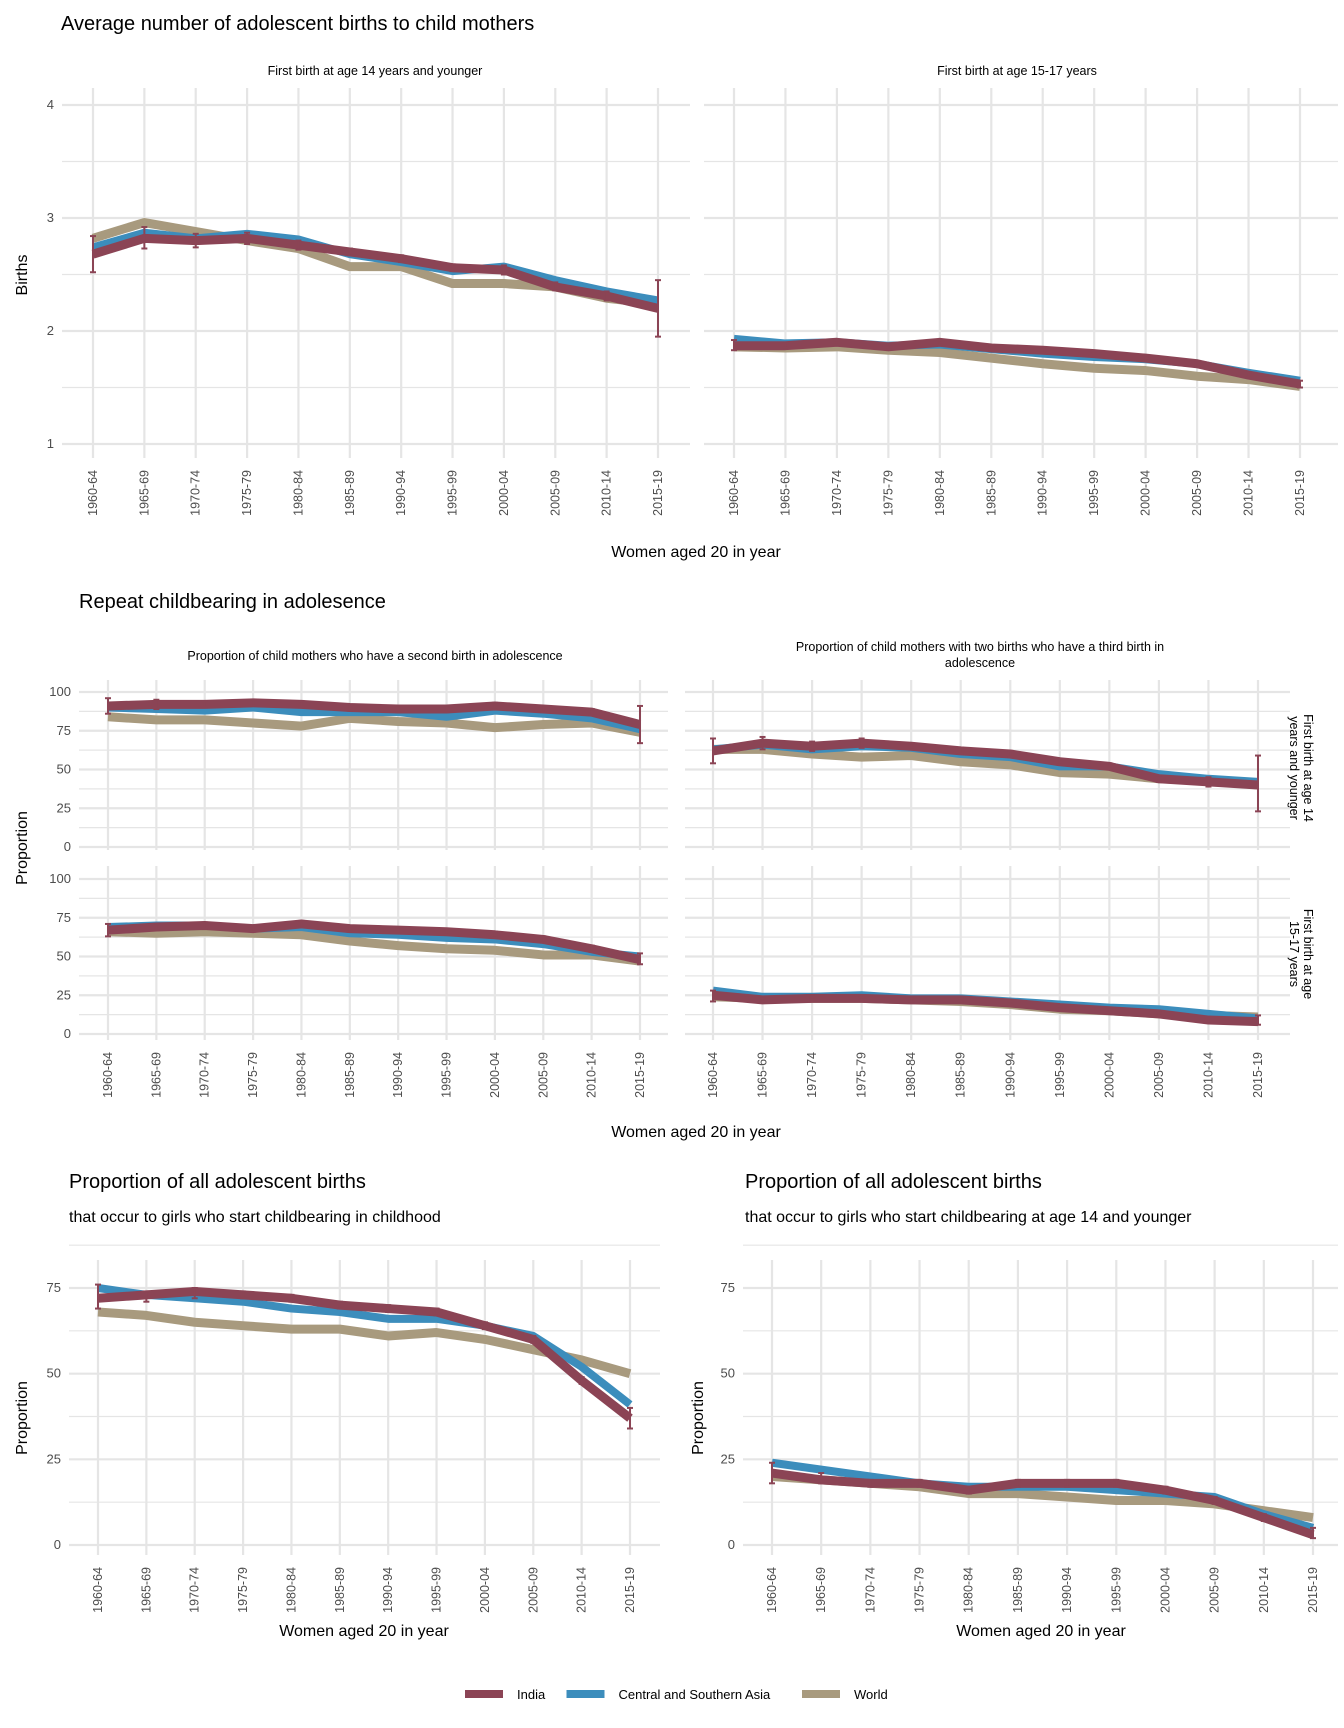 This screenshot has height=1728, width=1344. What do you see at coordinates (695, 1694) in the screenshot?
I see `legend-label: Central and Southern Asia` at bounding box center [695, 1694].